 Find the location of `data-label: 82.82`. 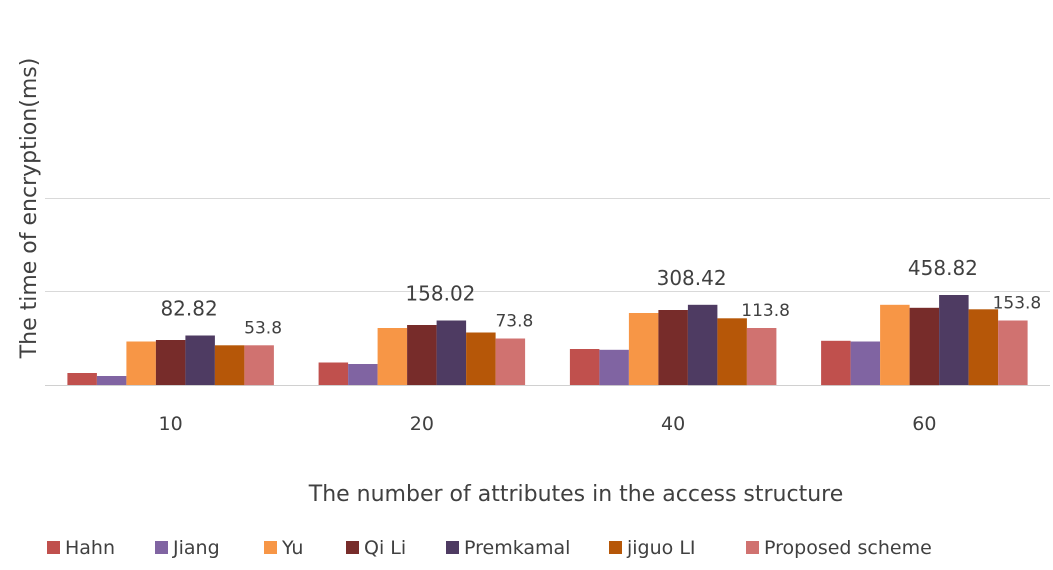

data-label: 82.82 is located at coordinates (188, 309).